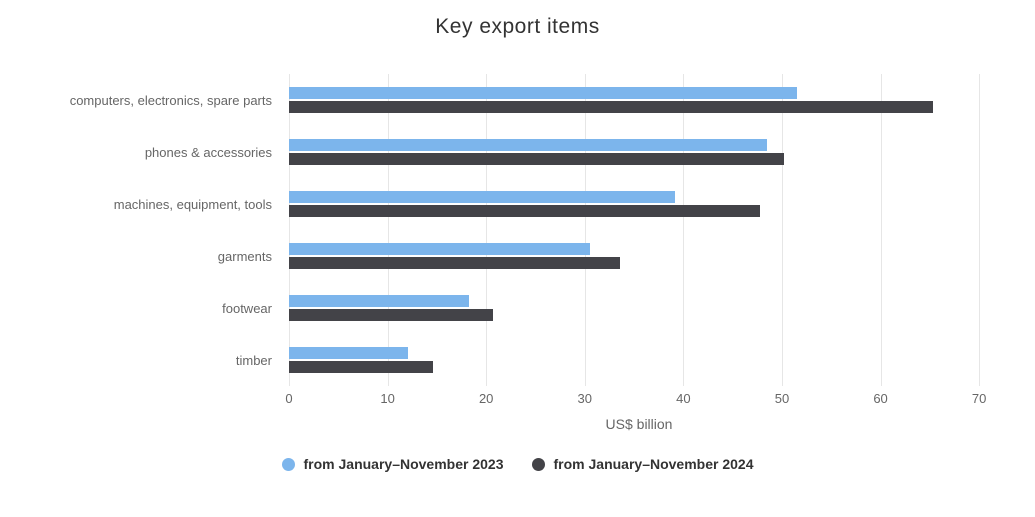 The width and height of the screenshot is (1035, 517). I want to click on chart-row: footwear, so click(517, 308).